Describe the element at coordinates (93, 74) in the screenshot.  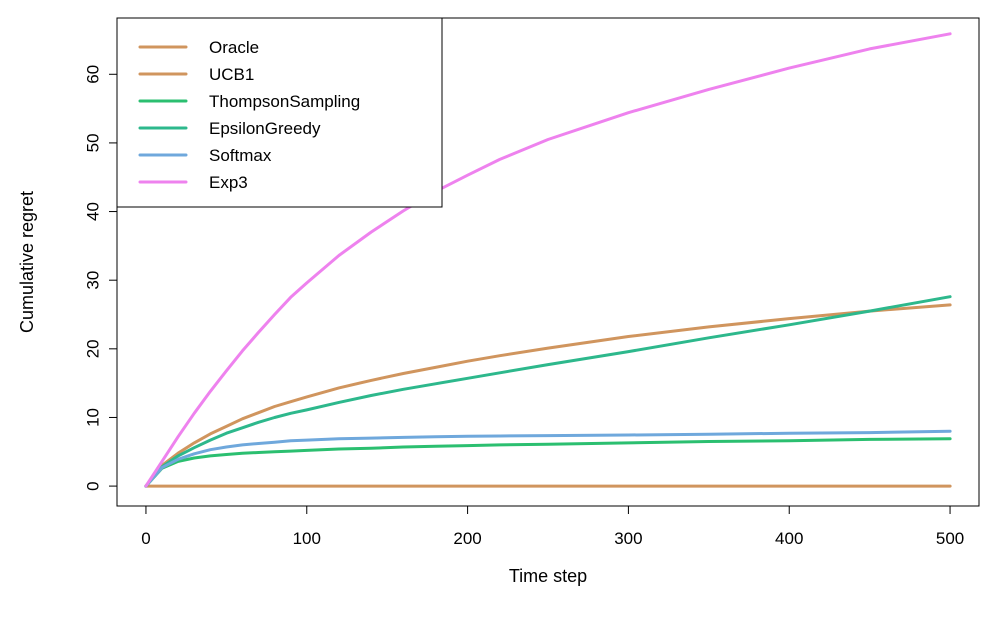
I see `y-tick-label: 60` at that location.